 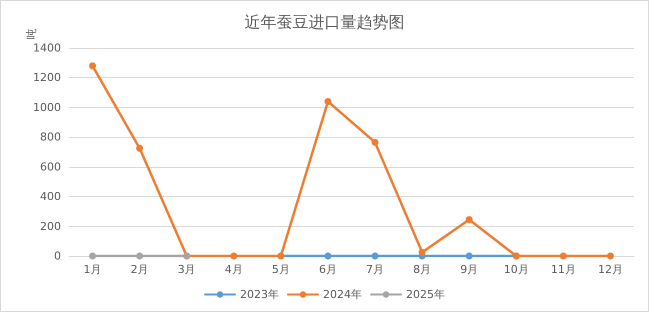 I want to click on x-tick-label: 11月, so click(x=563, y=269).